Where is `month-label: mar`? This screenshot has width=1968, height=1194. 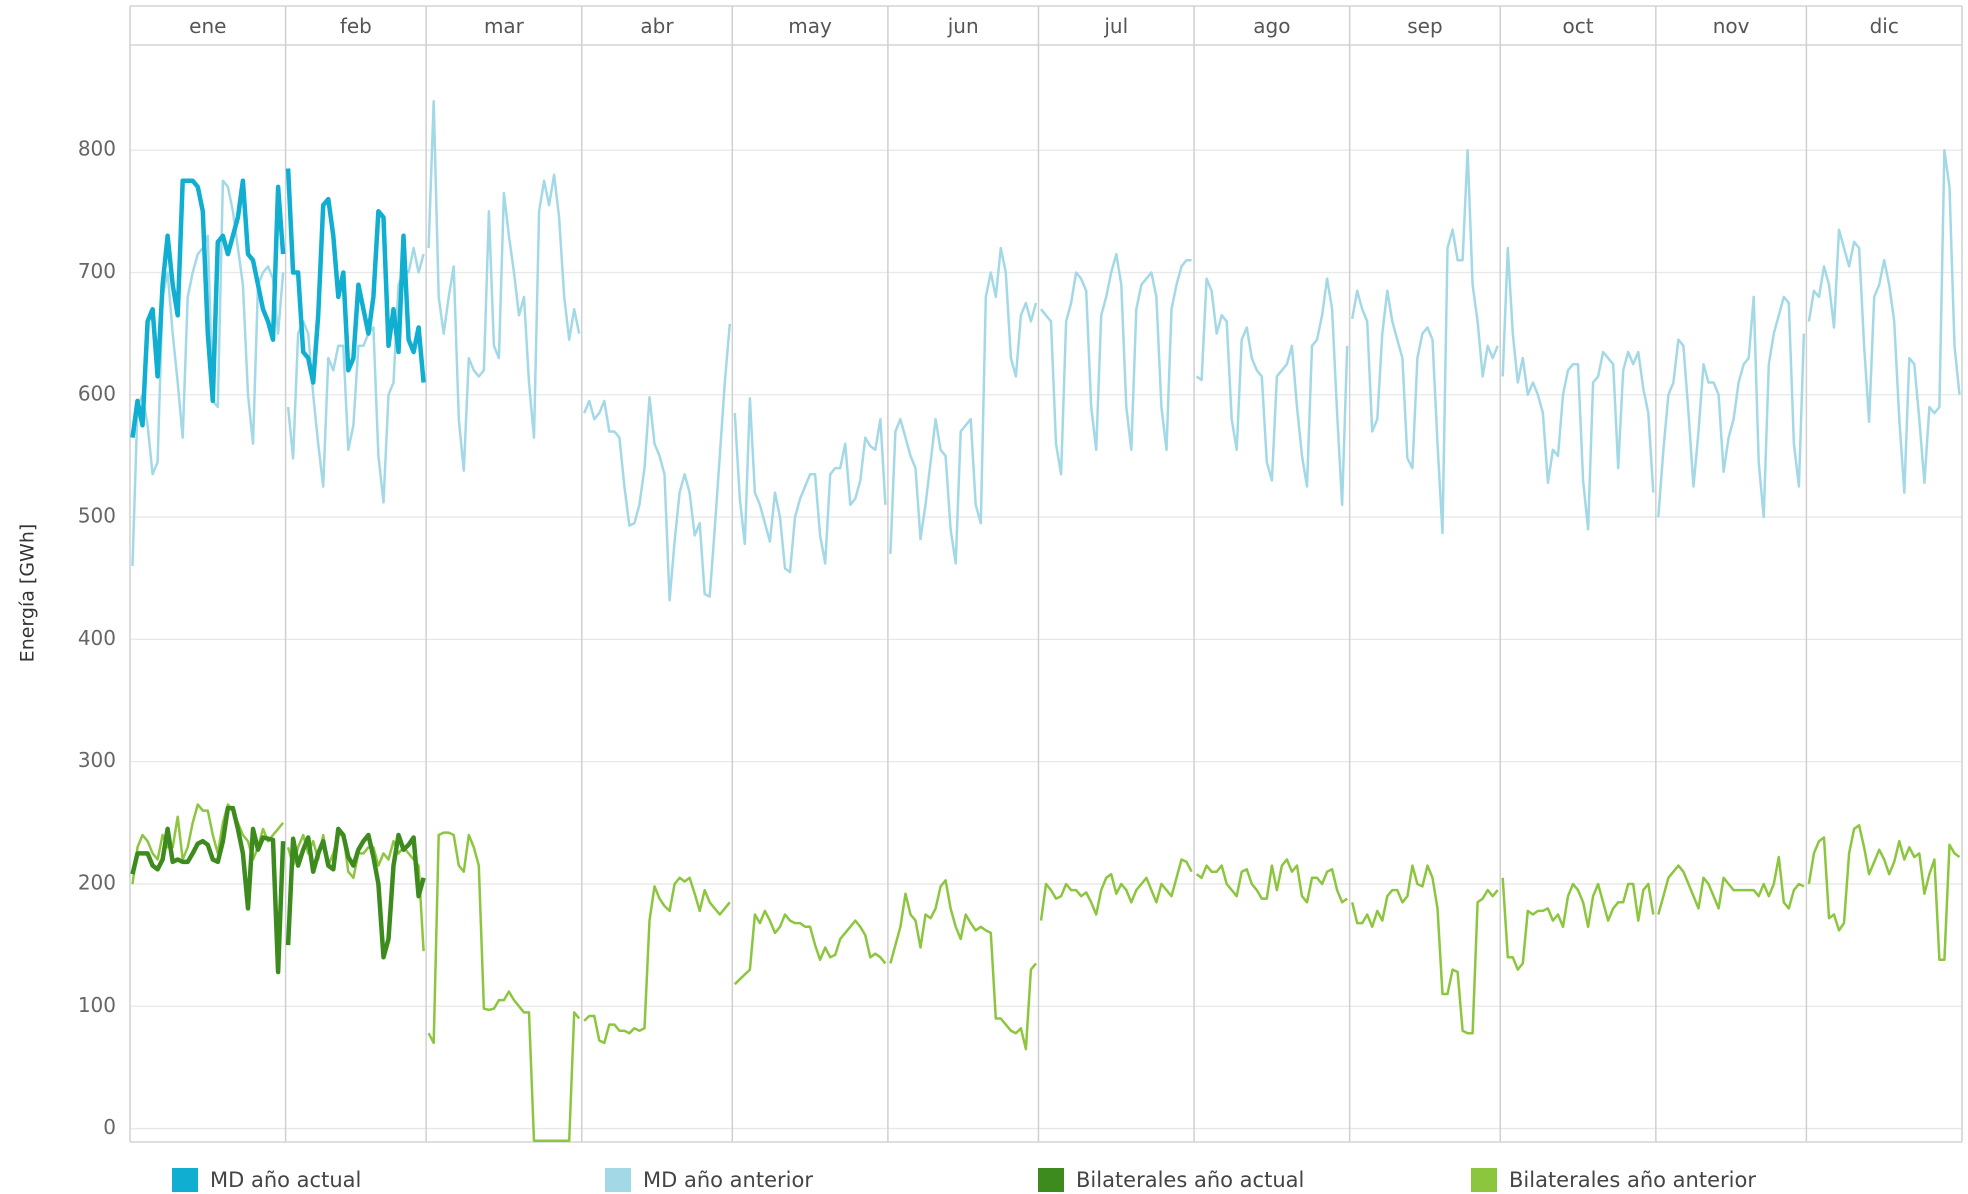
month-label: mar is located at coordinates (504, 26).